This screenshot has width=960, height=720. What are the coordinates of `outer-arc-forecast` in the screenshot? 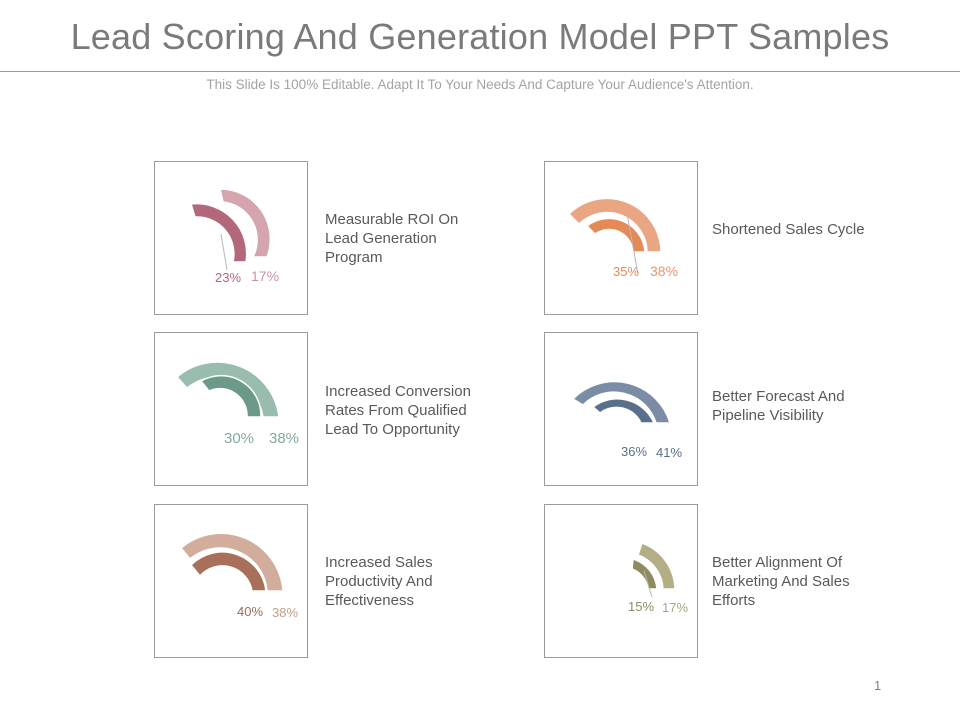 It's located at (621, 402).